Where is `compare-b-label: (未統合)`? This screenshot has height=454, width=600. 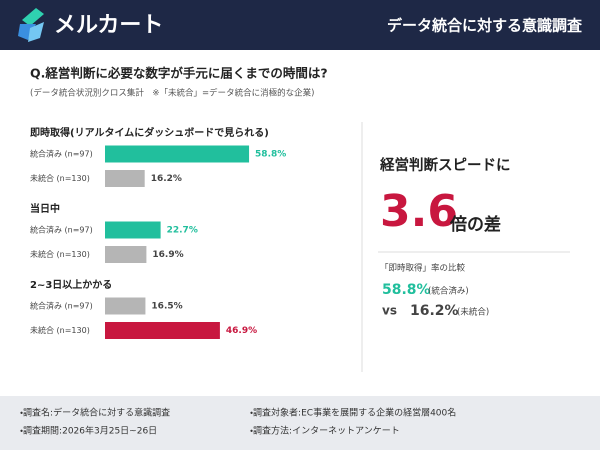 compare-b-label: (未統合) is located at coordinates (473, 312).